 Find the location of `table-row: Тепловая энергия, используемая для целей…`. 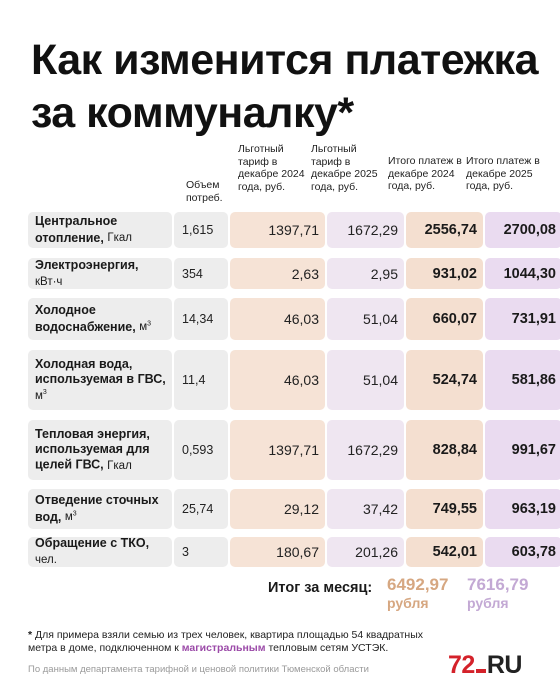

table-row: Тепловая энергия, используемая для целей… is located at coordinates (294, 450).